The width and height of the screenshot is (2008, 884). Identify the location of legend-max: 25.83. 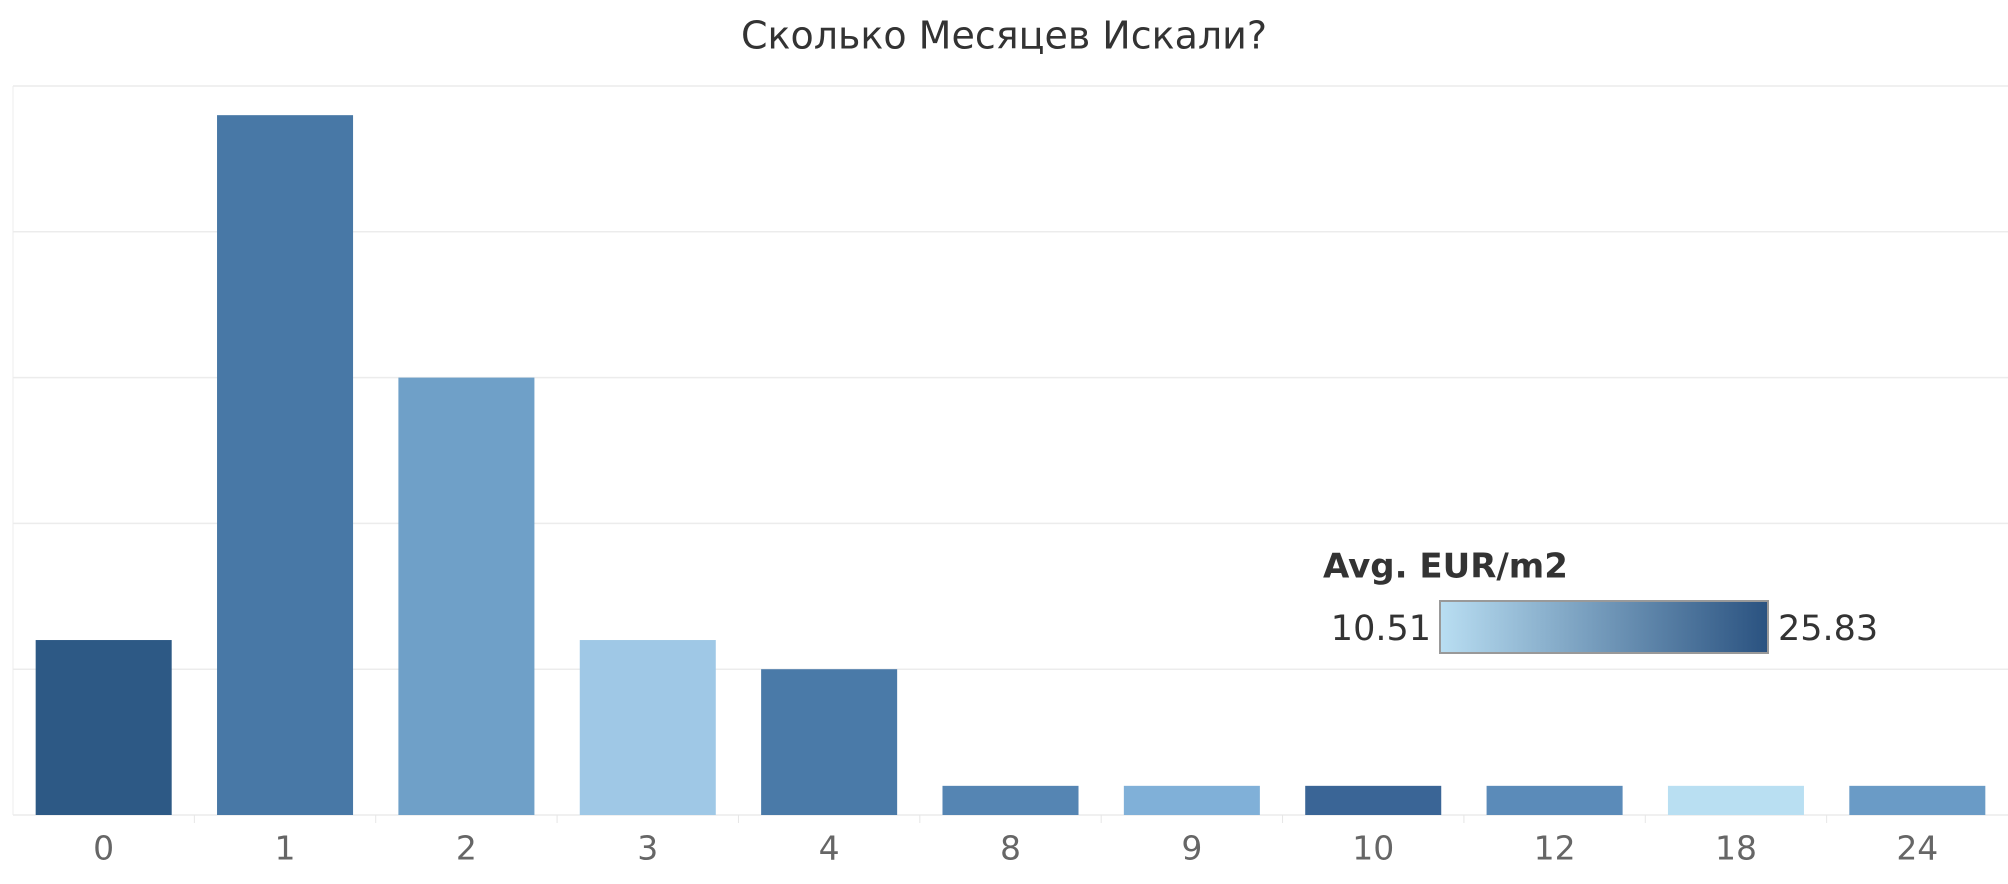
(1828, 629).